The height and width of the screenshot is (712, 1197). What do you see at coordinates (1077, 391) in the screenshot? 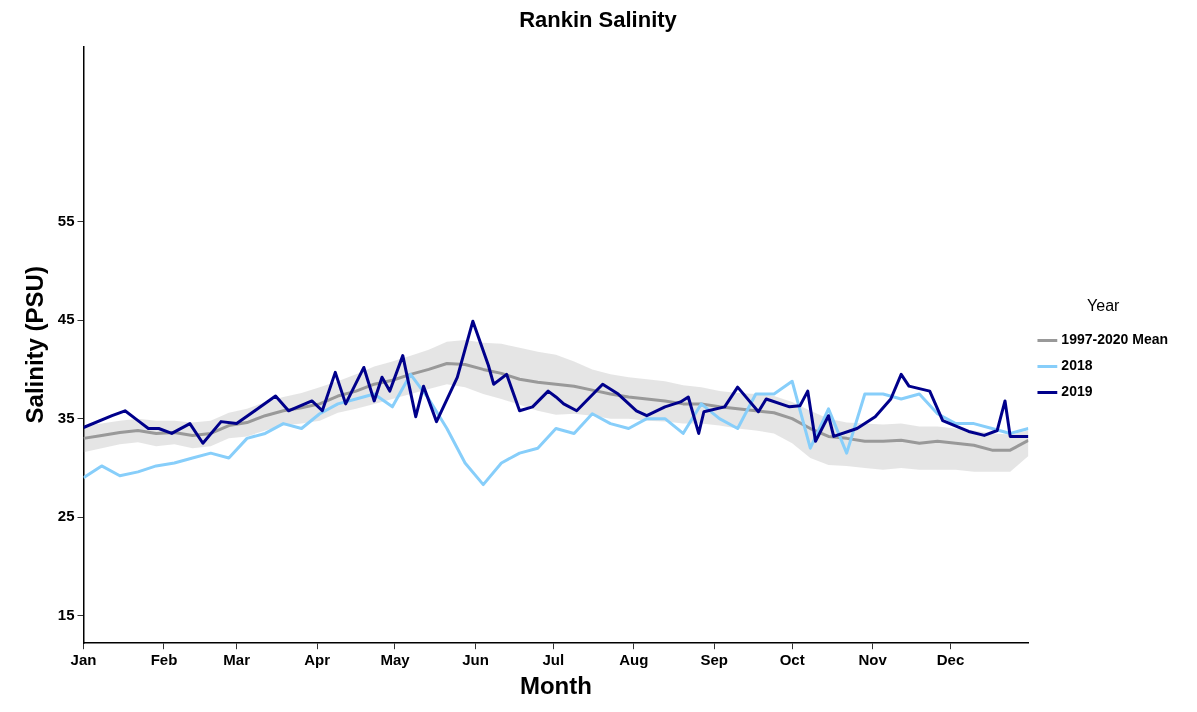
I see `legend-label: 2019` at bounding box center [1077, 391].